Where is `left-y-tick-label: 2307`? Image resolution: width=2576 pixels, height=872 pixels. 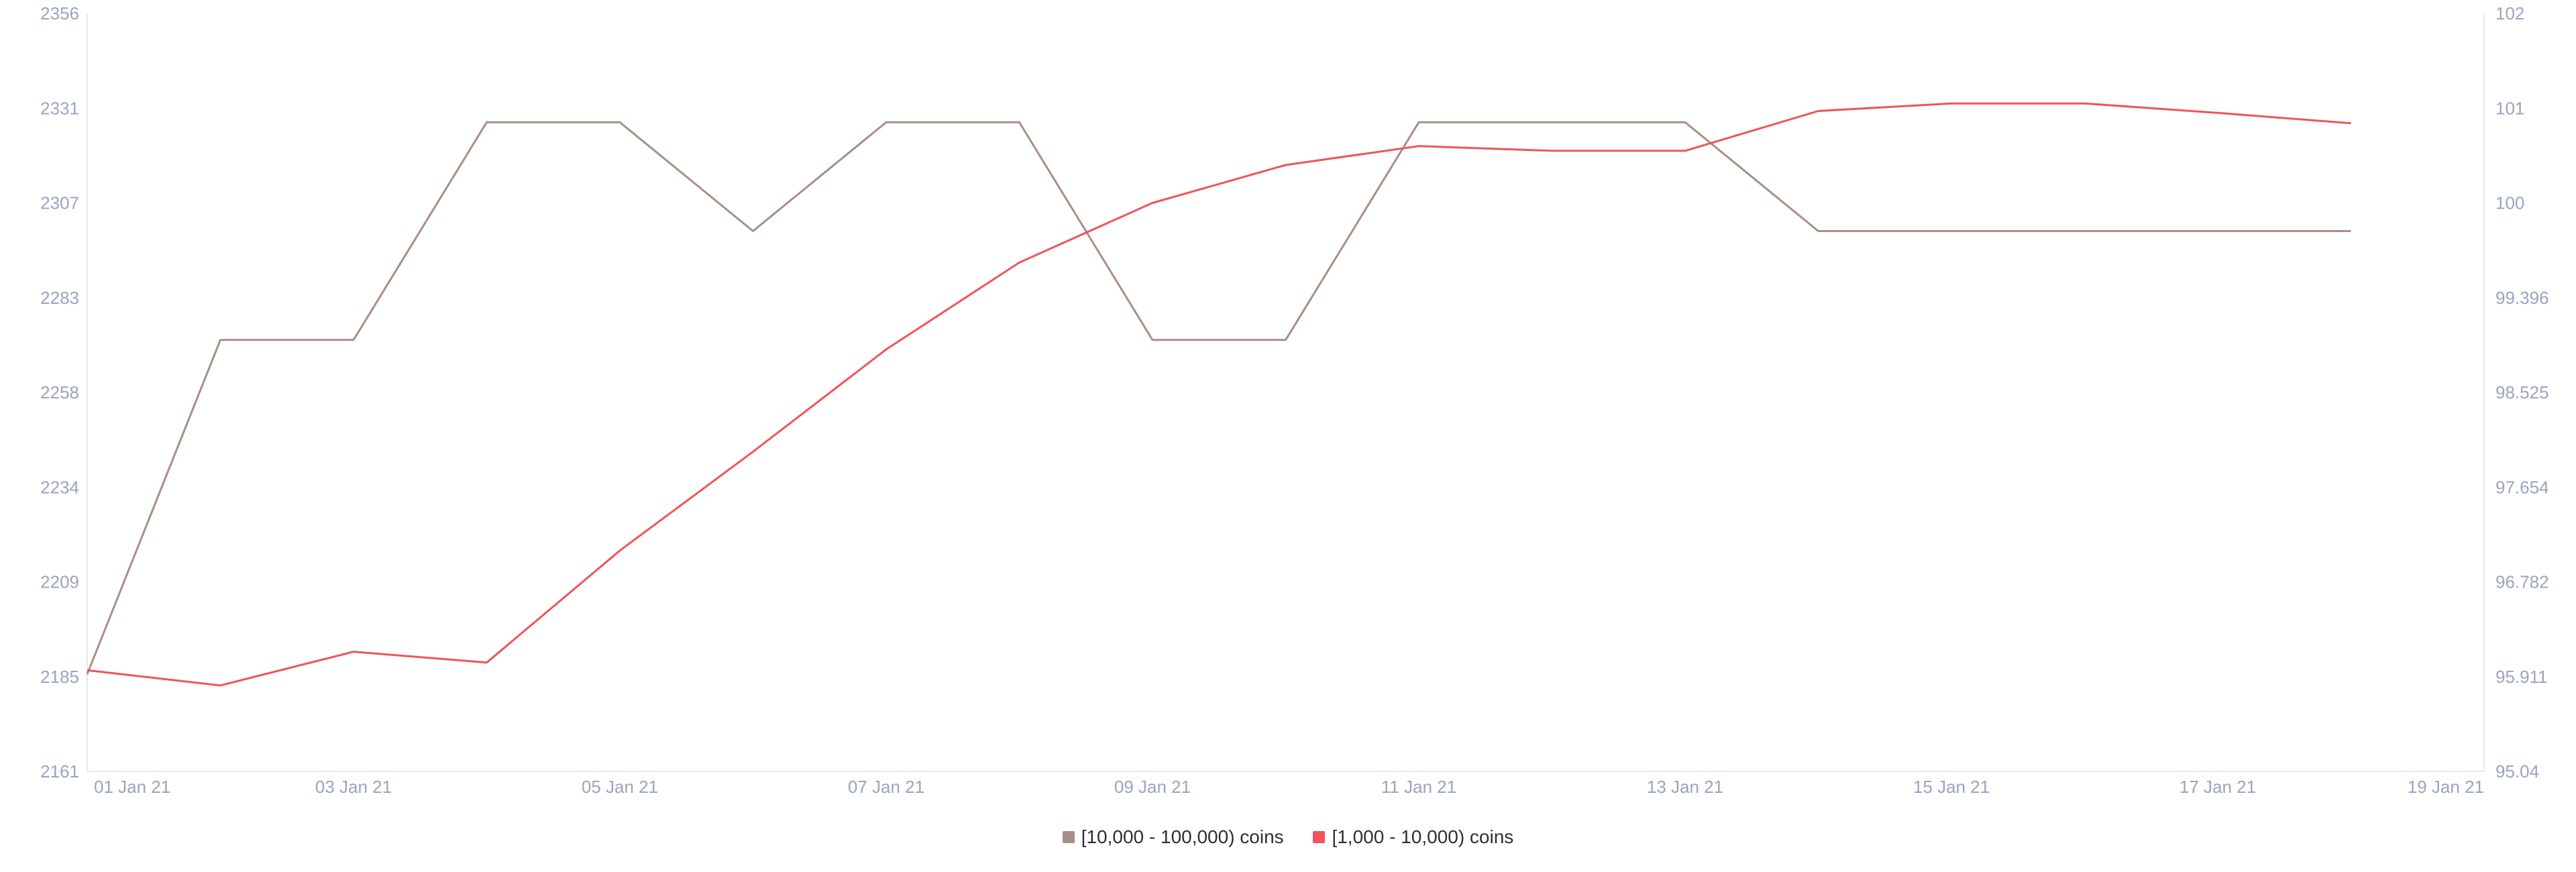 left-y-tick-label: 2307 is located at coordinates (59, 203).